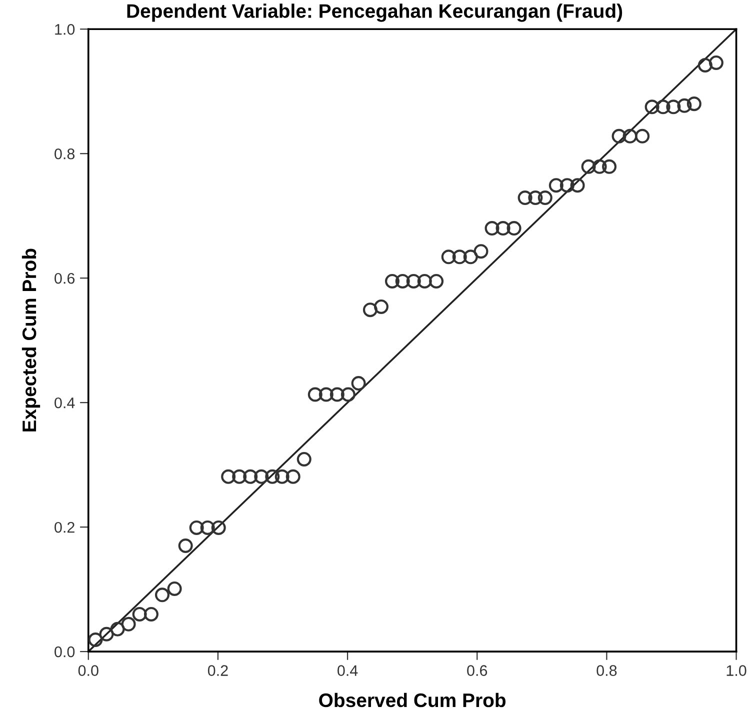 The height and width of the screenshot is (728, 749). Describe the element at coordinates (348, 670) in the screenshot. I see `x-tick-label: 0.4` at that location.